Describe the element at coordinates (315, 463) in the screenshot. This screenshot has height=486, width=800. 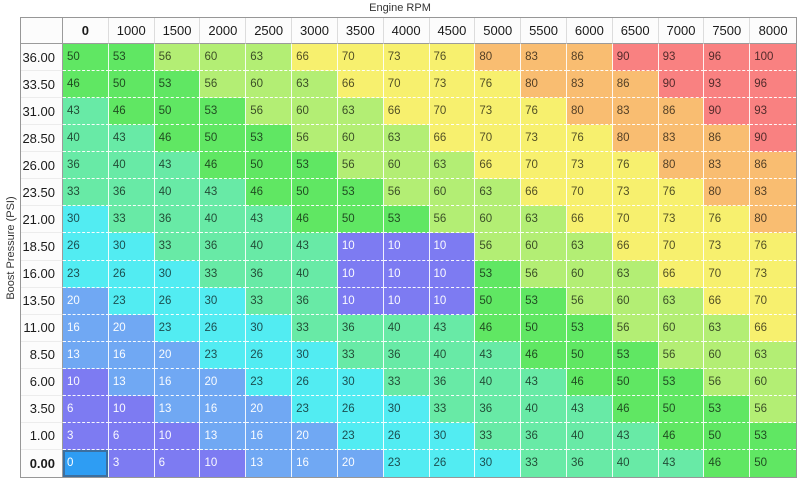
I see `table-cell: 16` at that location.